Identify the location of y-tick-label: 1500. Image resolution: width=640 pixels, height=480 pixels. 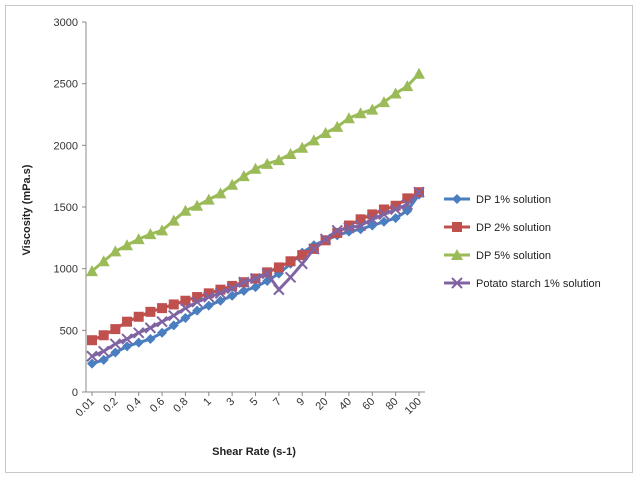
(66, 208).